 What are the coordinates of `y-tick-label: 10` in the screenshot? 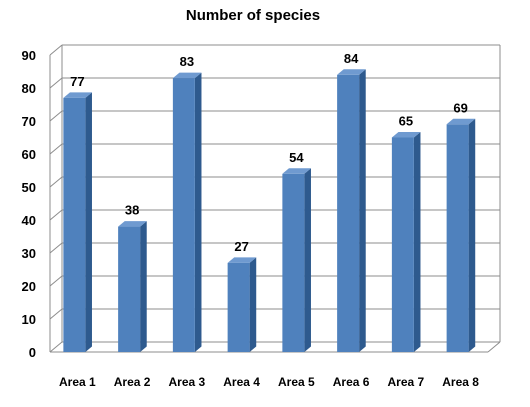 It's located at (29, 319).